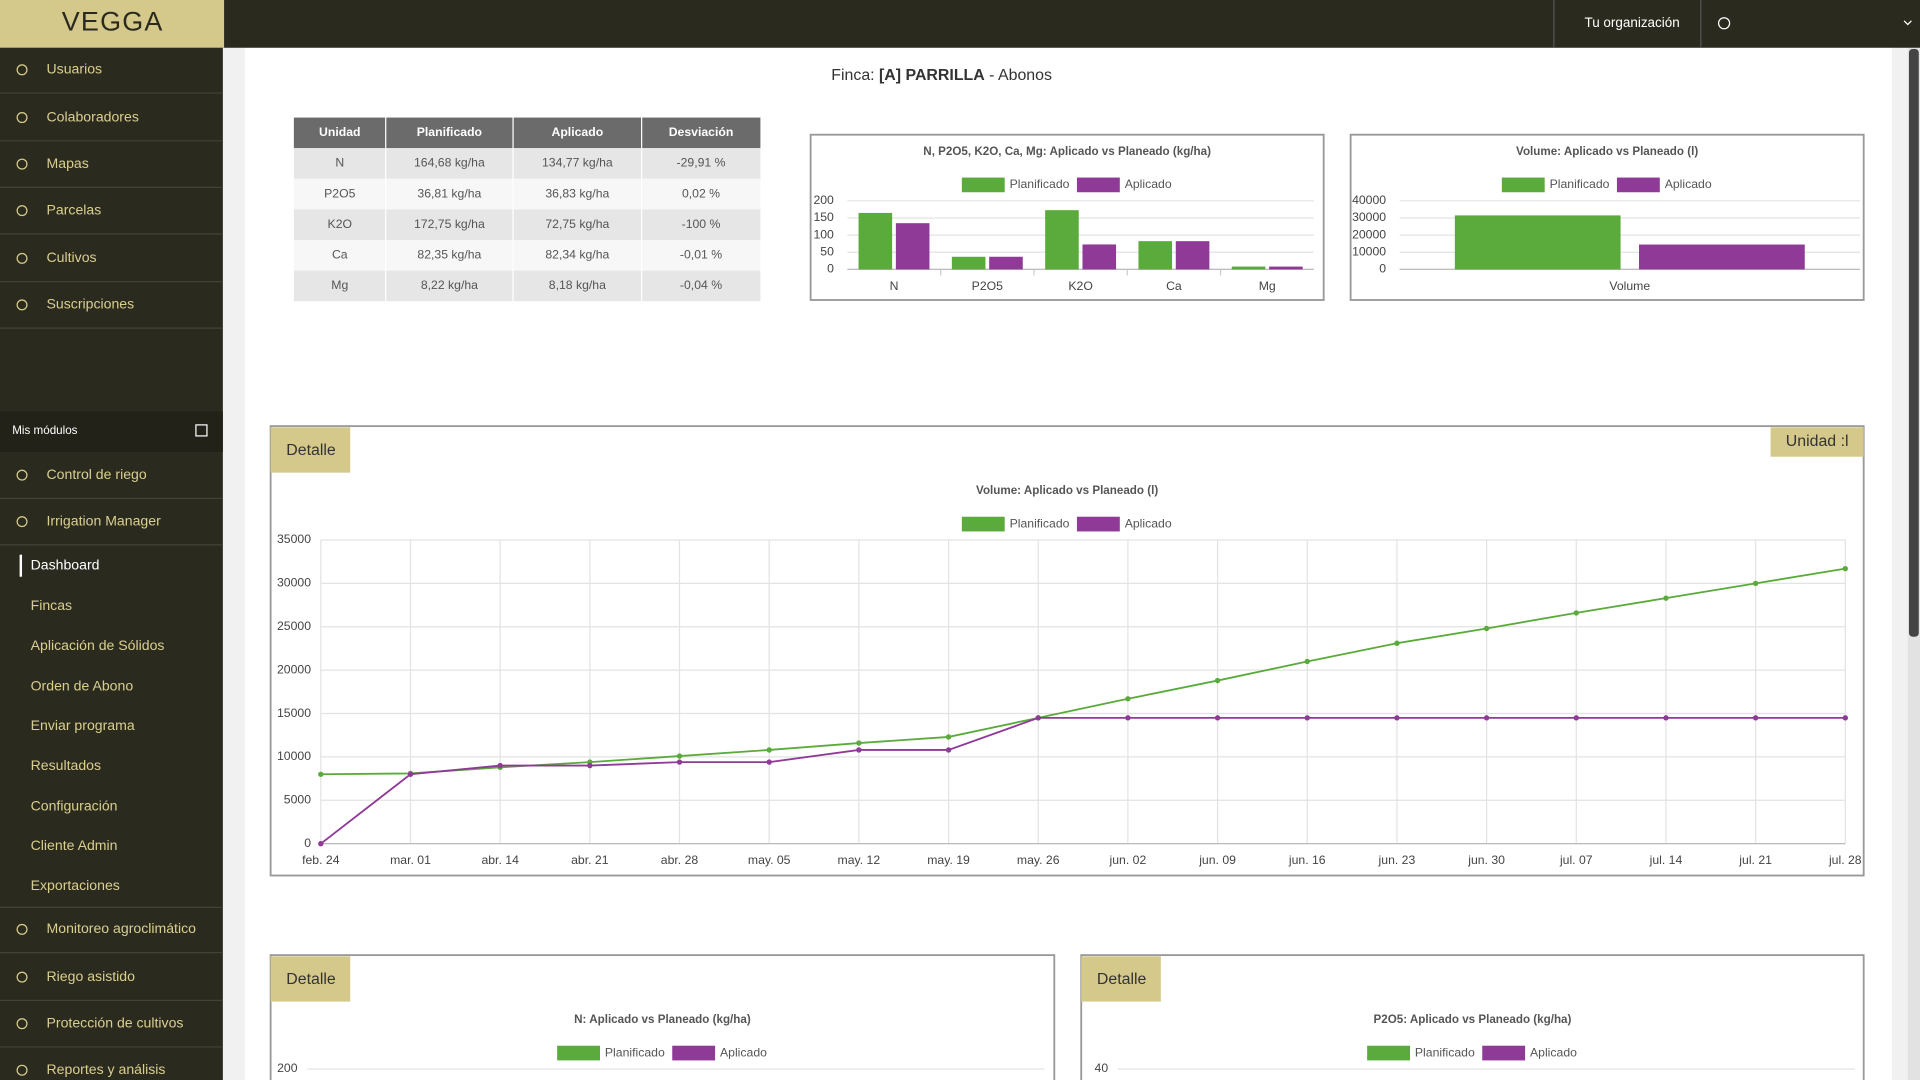  I want to click on table-header-cell: Unidad, so click(339, 132).